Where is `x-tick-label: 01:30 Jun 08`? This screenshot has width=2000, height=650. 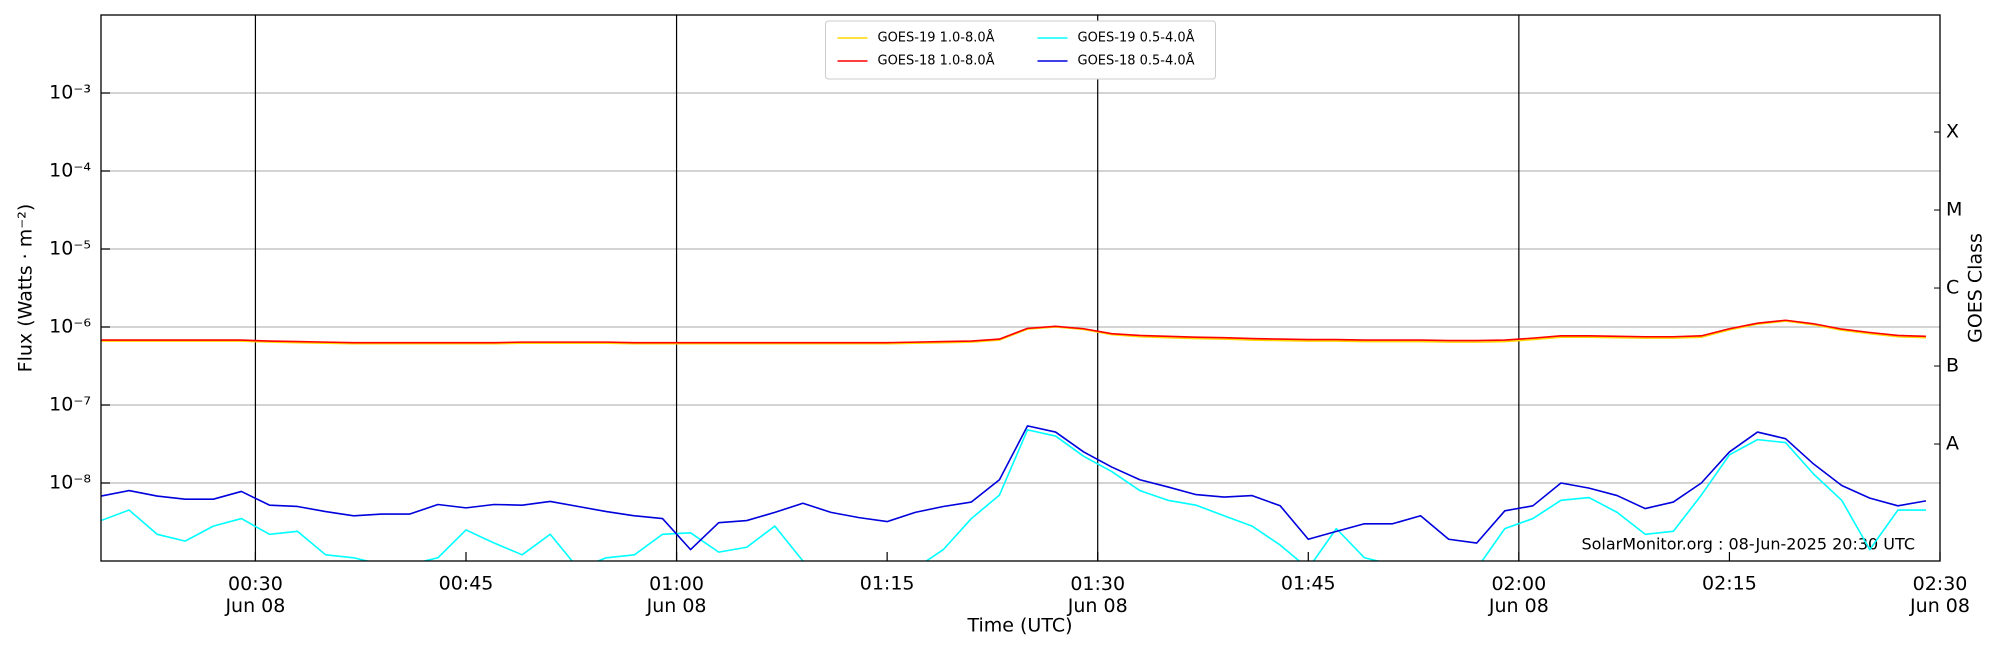
x-tick-label: 01:30 Jun 08 is located at coordinates (1097, 595).